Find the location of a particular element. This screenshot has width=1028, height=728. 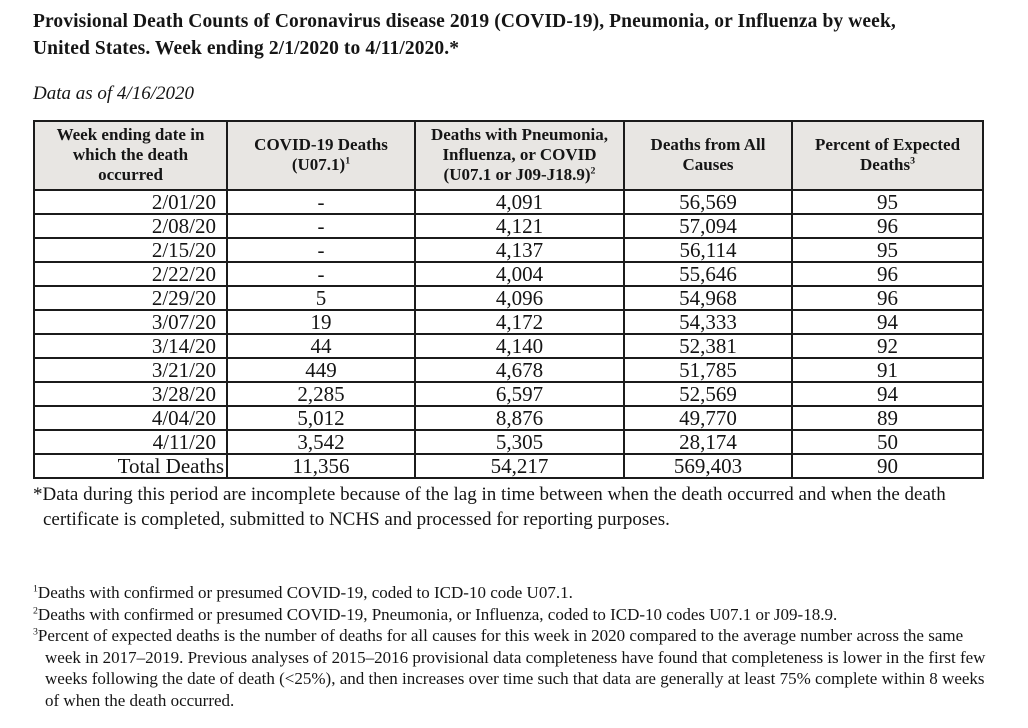

cell-percent_expected_deaths: 89 is located at coordinates (887, 418).